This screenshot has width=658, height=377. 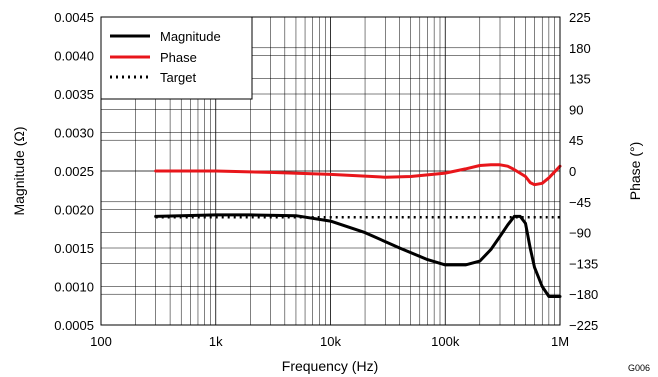 What do you see at coordinates (178, 77) in the screenshot?
I see `legend-label-target: Target` at bounding box center [178, 77].